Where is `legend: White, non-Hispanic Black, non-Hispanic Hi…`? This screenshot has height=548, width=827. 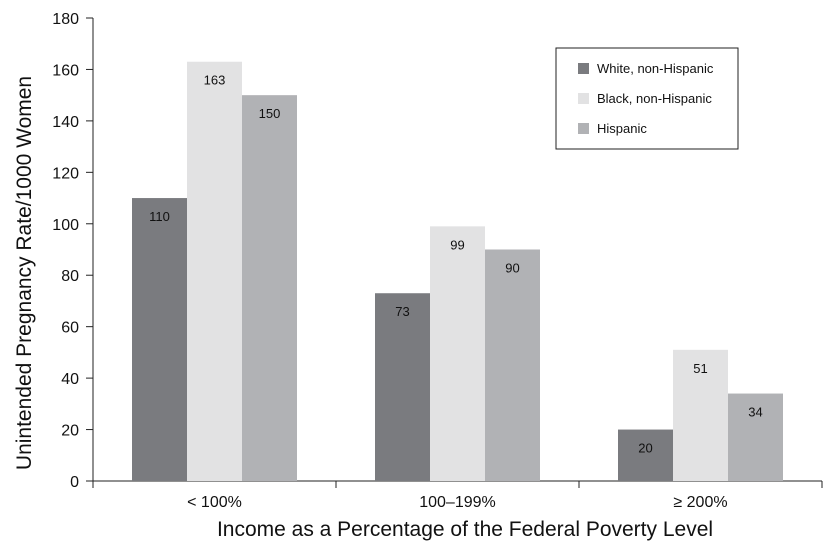 legend: White, non-Hispanic Black, non-Hispanic Hi… is located at coordinates (647, 98).